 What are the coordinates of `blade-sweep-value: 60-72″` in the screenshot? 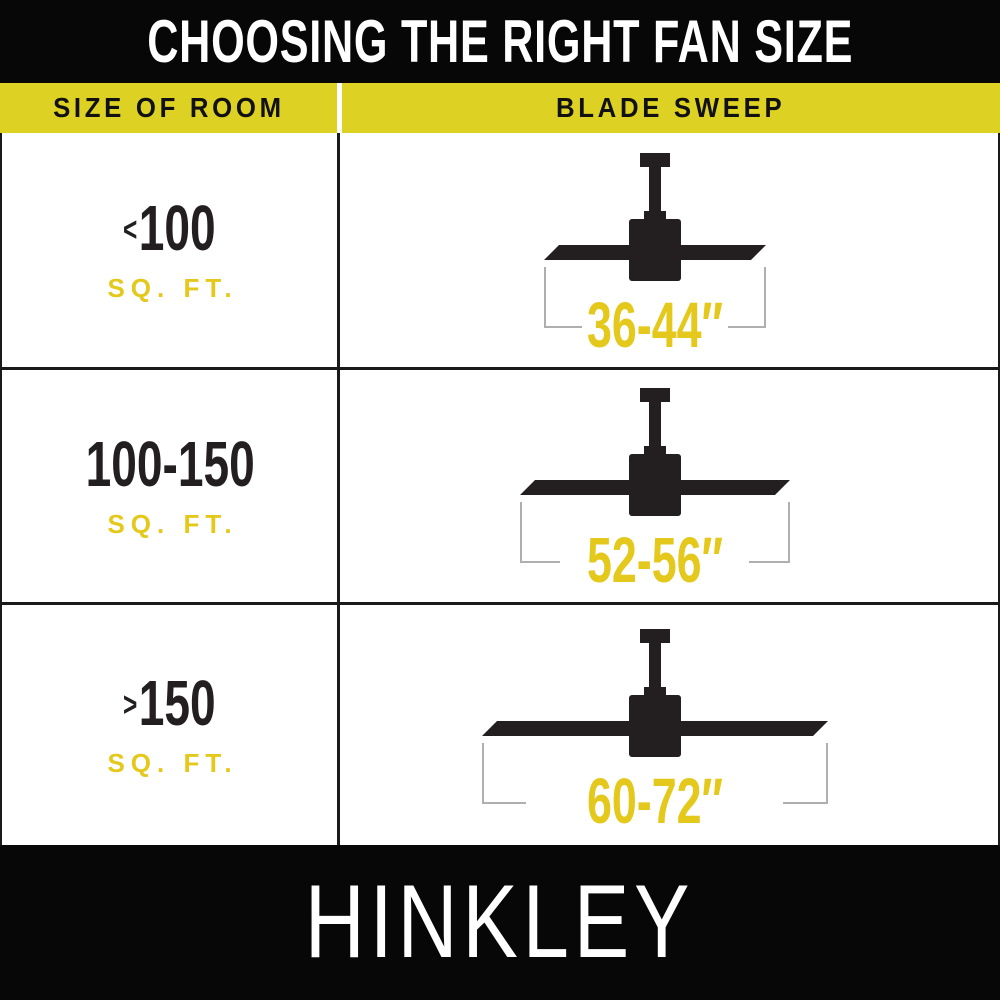 It's located at (655, 801).